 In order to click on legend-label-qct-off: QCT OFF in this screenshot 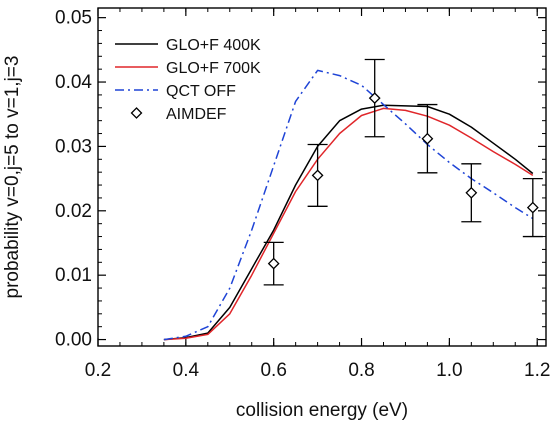, I will do `click(201, 91)`.